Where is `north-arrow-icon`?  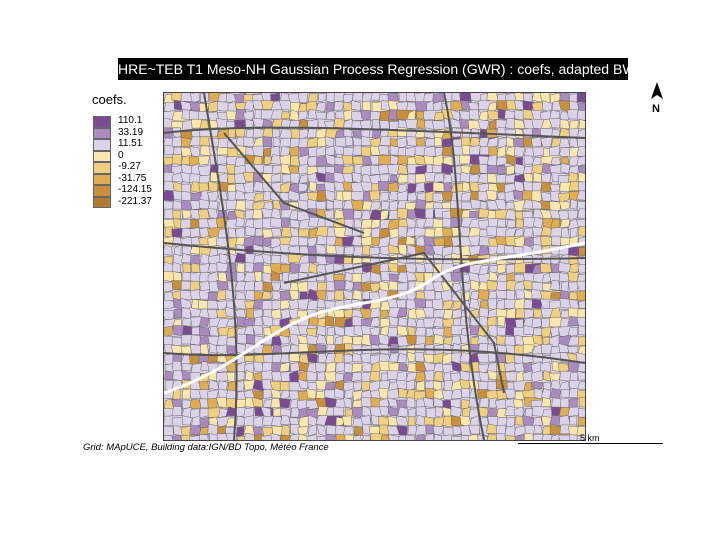
north-arrow-icon is located at coordinates (657, 93).